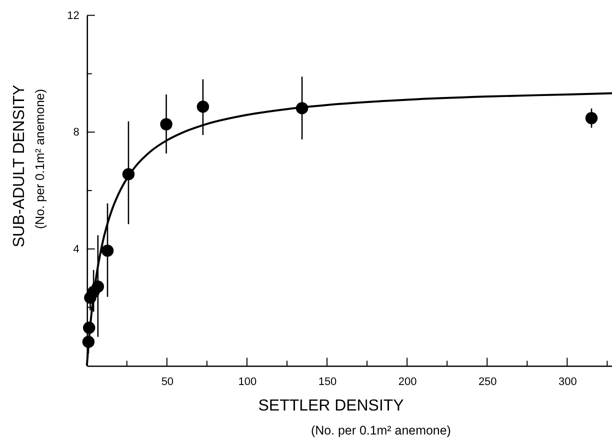 This screenshot has width=612, height=439. What do you see at coordinates (487, 382) in the screenshot?
I see `x-tick-label: 250` at bounding box center [487, 382].